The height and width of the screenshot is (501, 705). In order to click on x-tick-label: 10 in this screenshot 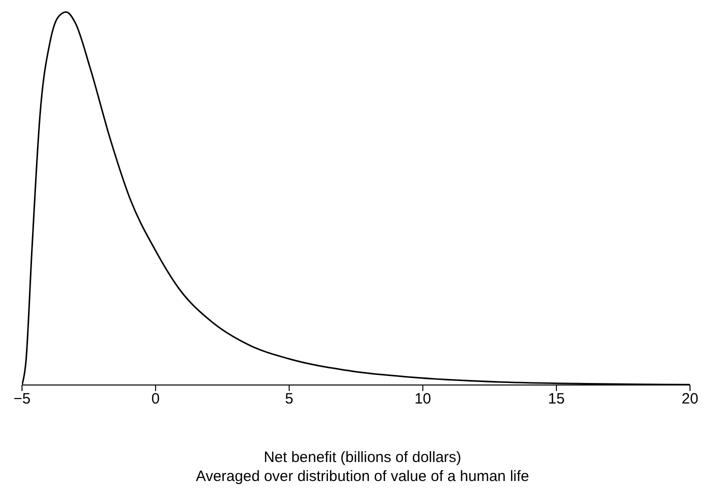, I will do `click(423, 399)`.